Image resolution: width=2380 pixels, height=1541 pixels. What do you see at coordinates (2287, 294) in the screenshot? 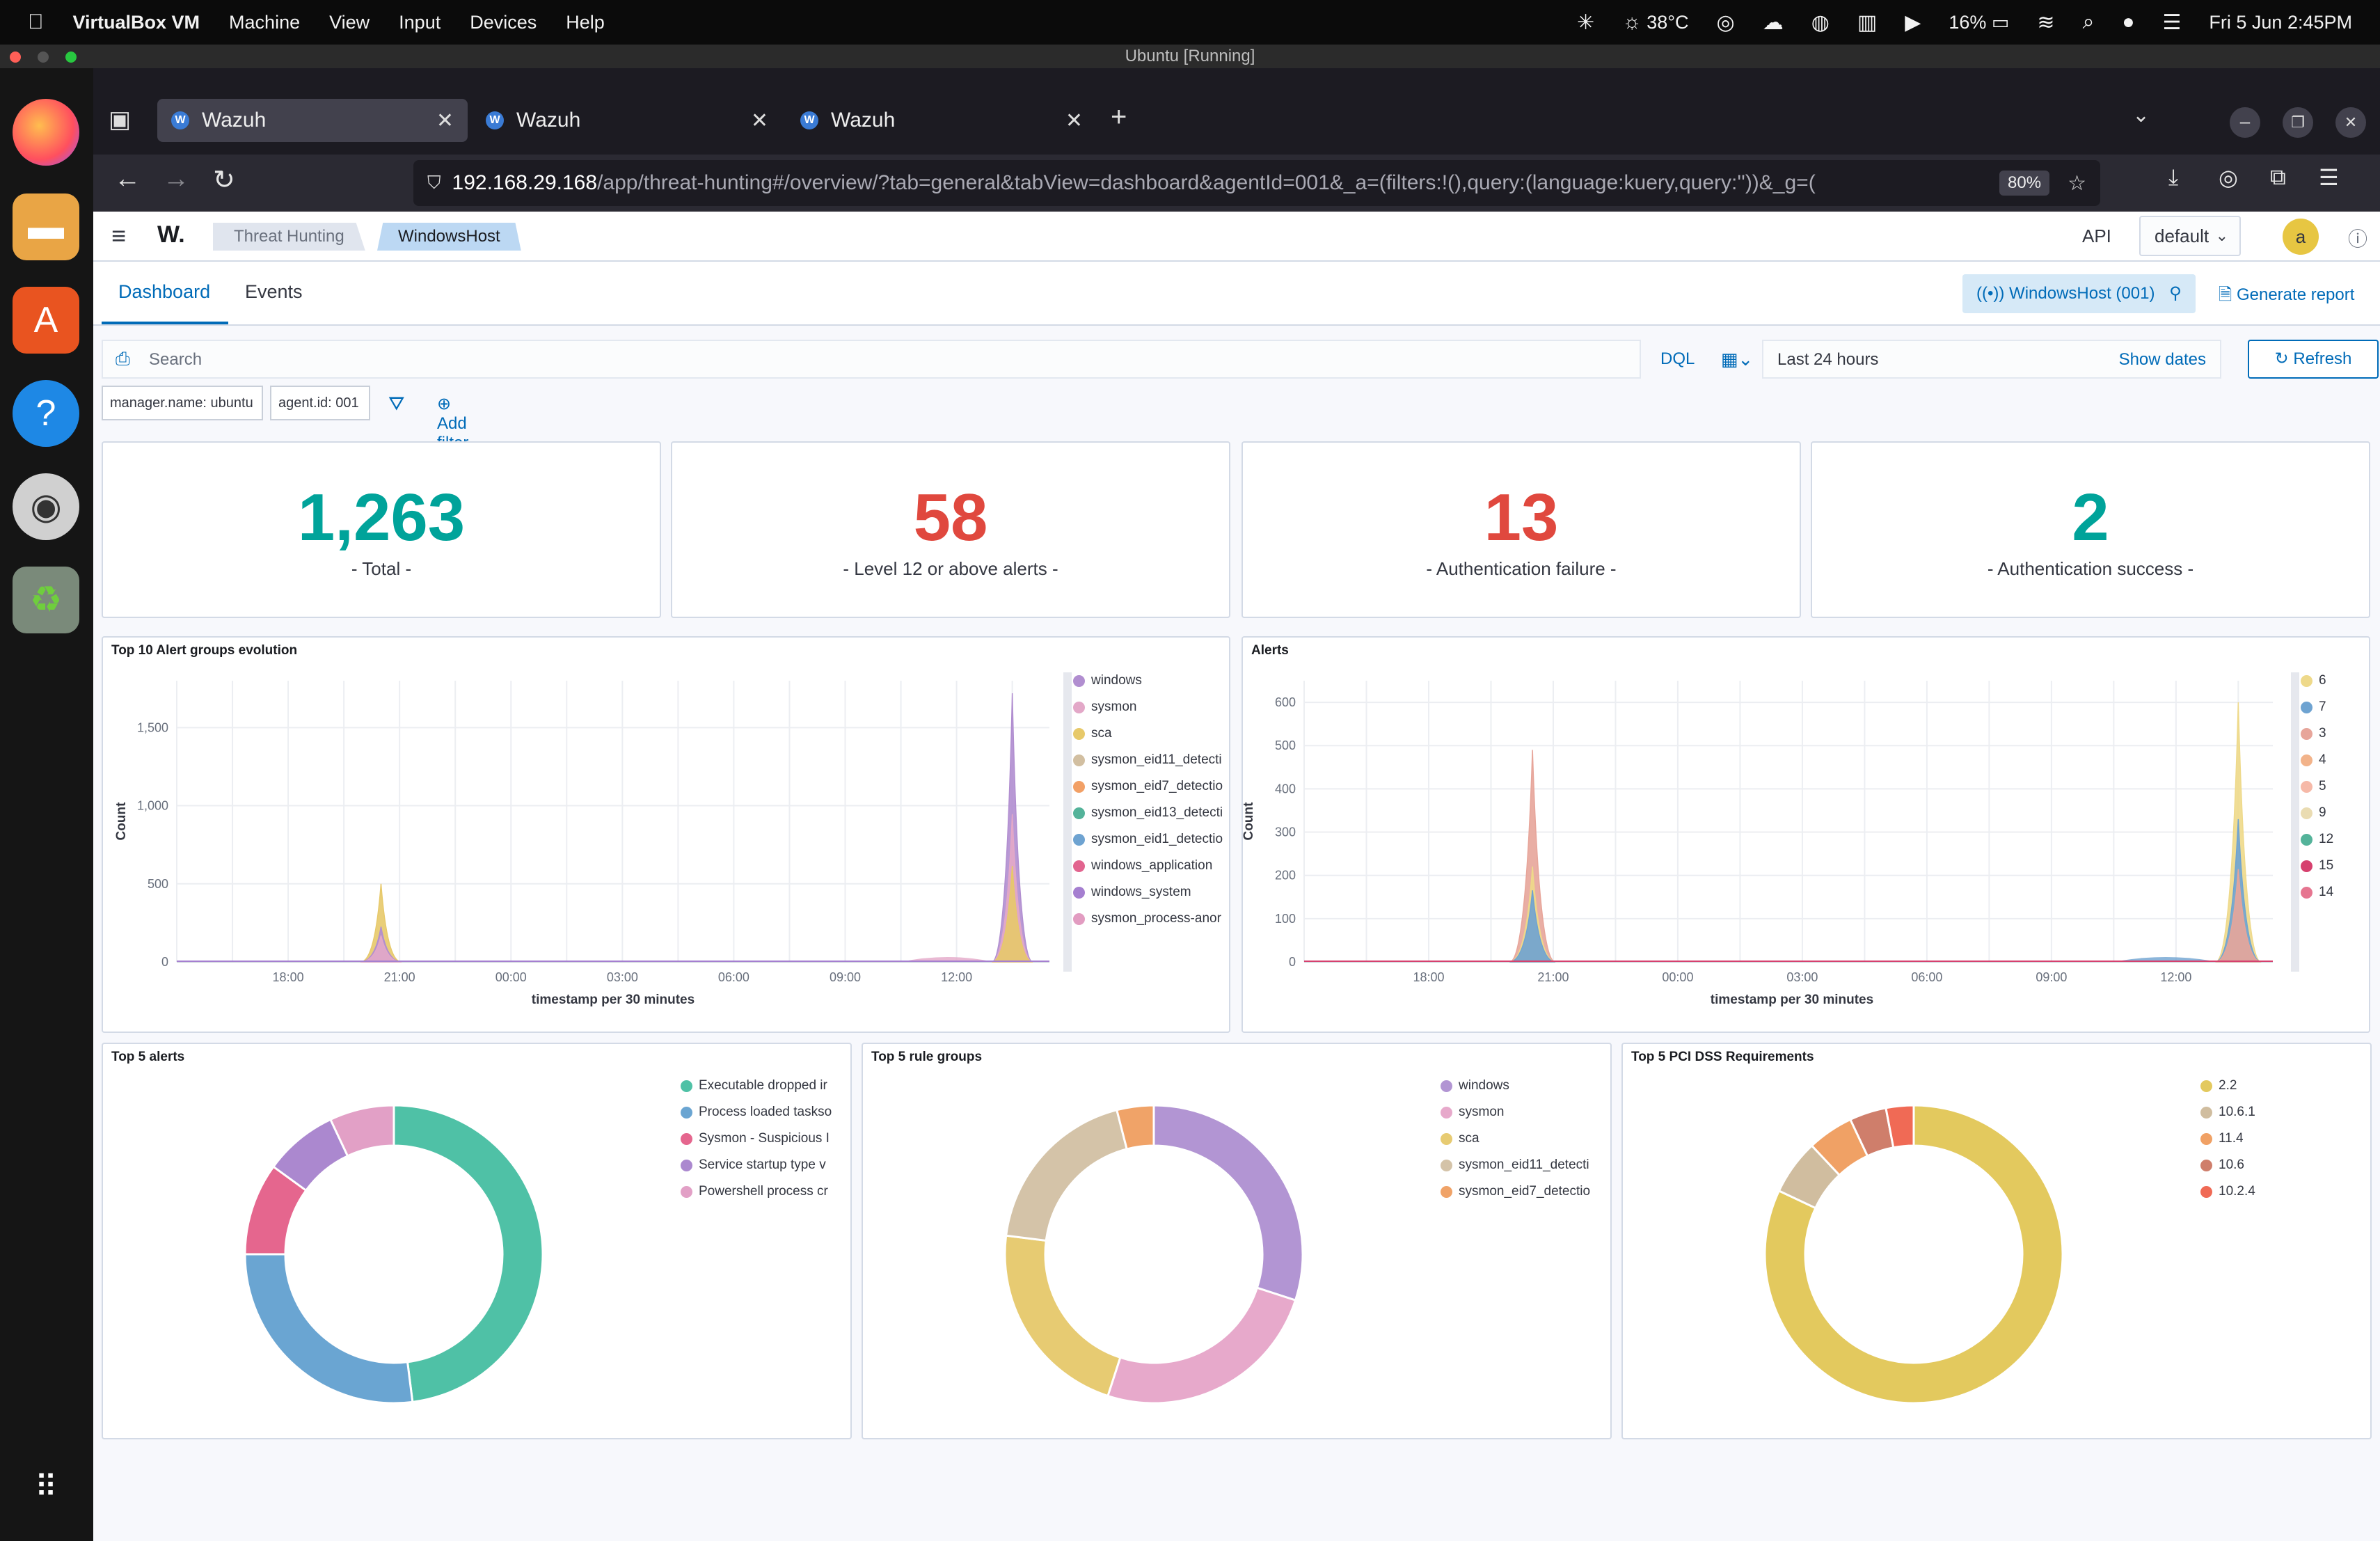
I see `generate-report-button: 🗎 Generate report` at bounding box center [2287, 294].